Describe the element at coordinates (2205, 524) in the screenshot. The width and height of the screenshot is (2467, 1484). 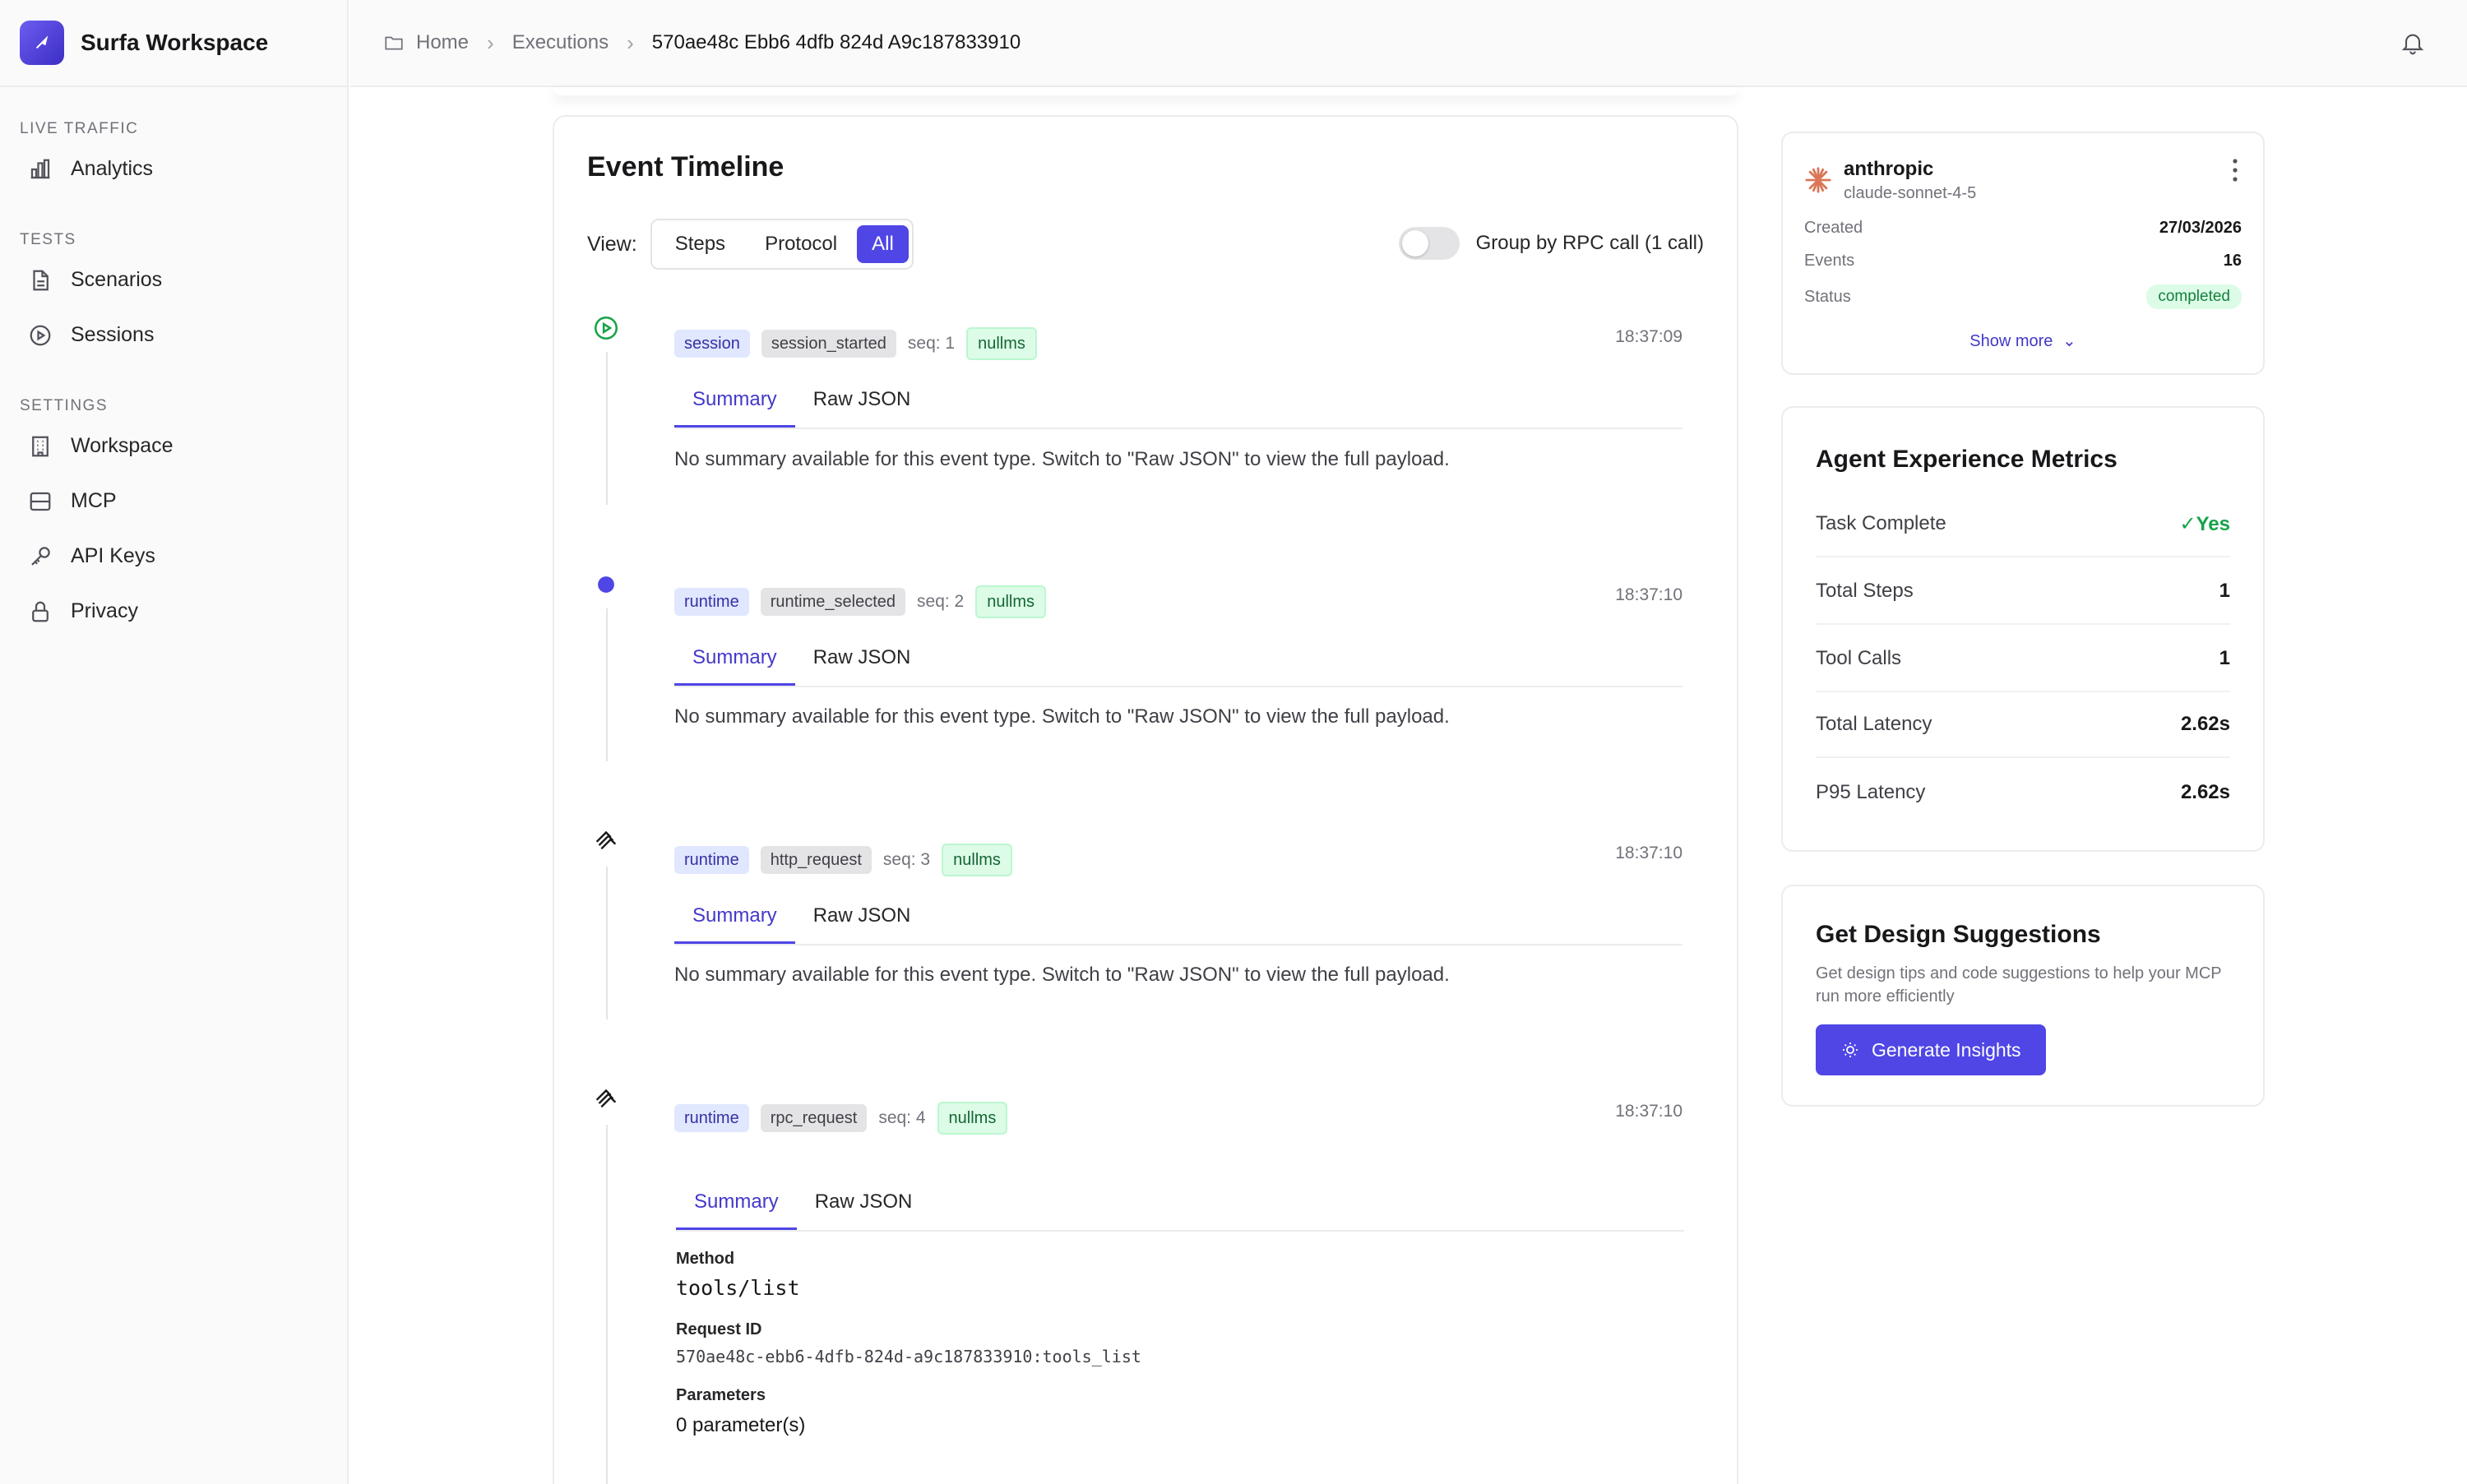
I see `metric-value: ✓Yes` at that location.